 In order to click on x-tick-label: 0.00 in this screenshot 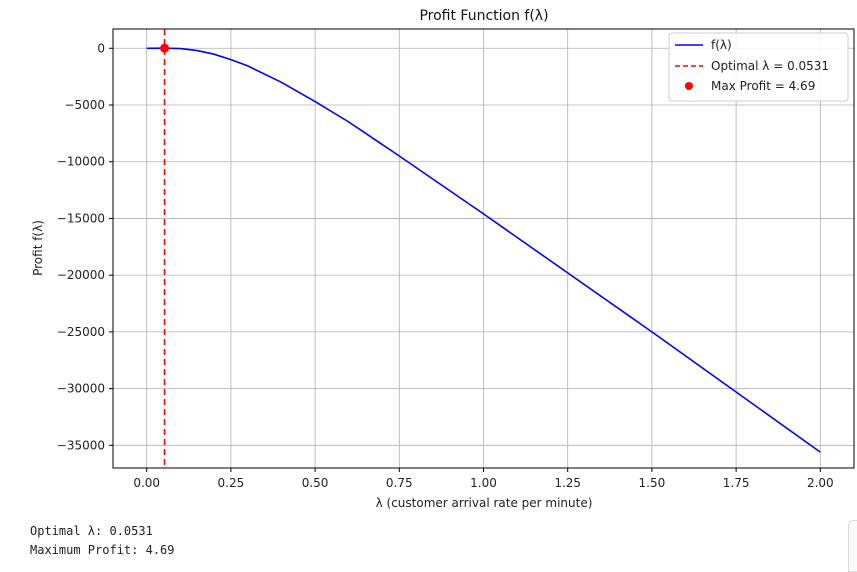, I will do `click(146, 483)`.